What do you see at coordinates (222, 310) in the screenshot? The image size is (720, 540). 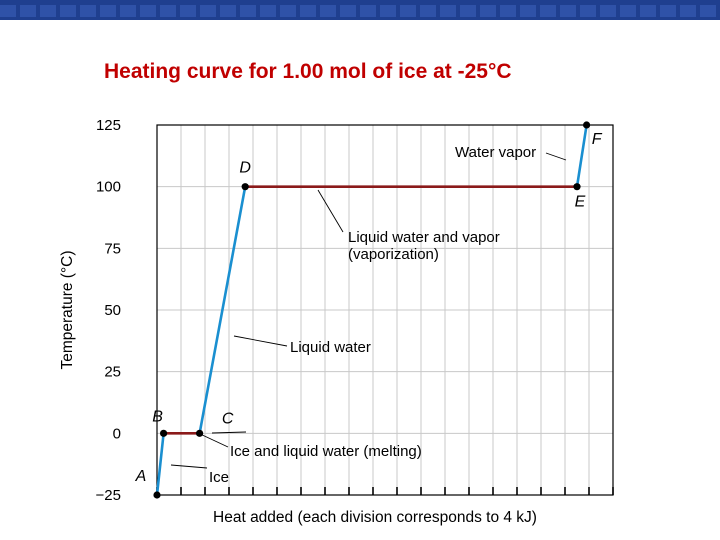 I see `curve-segment-CD` at bounding box center [222, 310].